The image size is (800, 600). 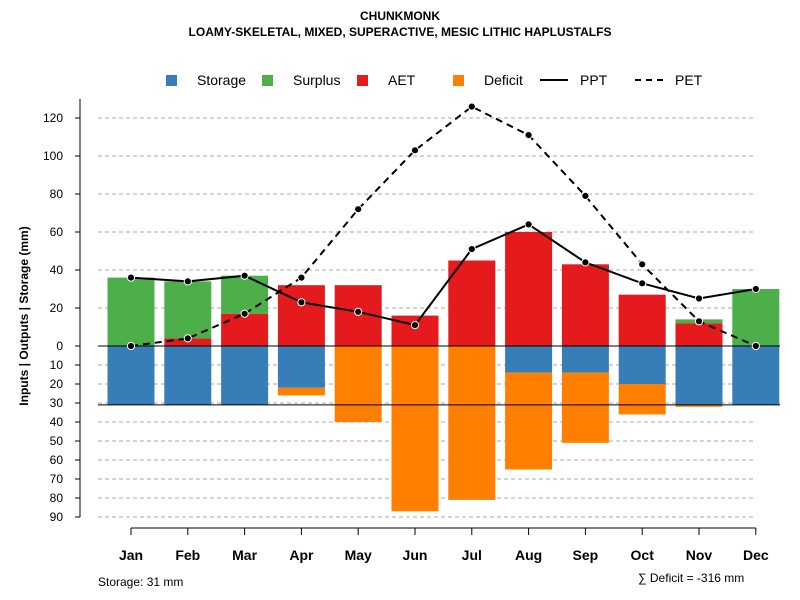 I want to click on legend: Storage Surplus AET Deficit PPT PET, so click(x=400, y=80).